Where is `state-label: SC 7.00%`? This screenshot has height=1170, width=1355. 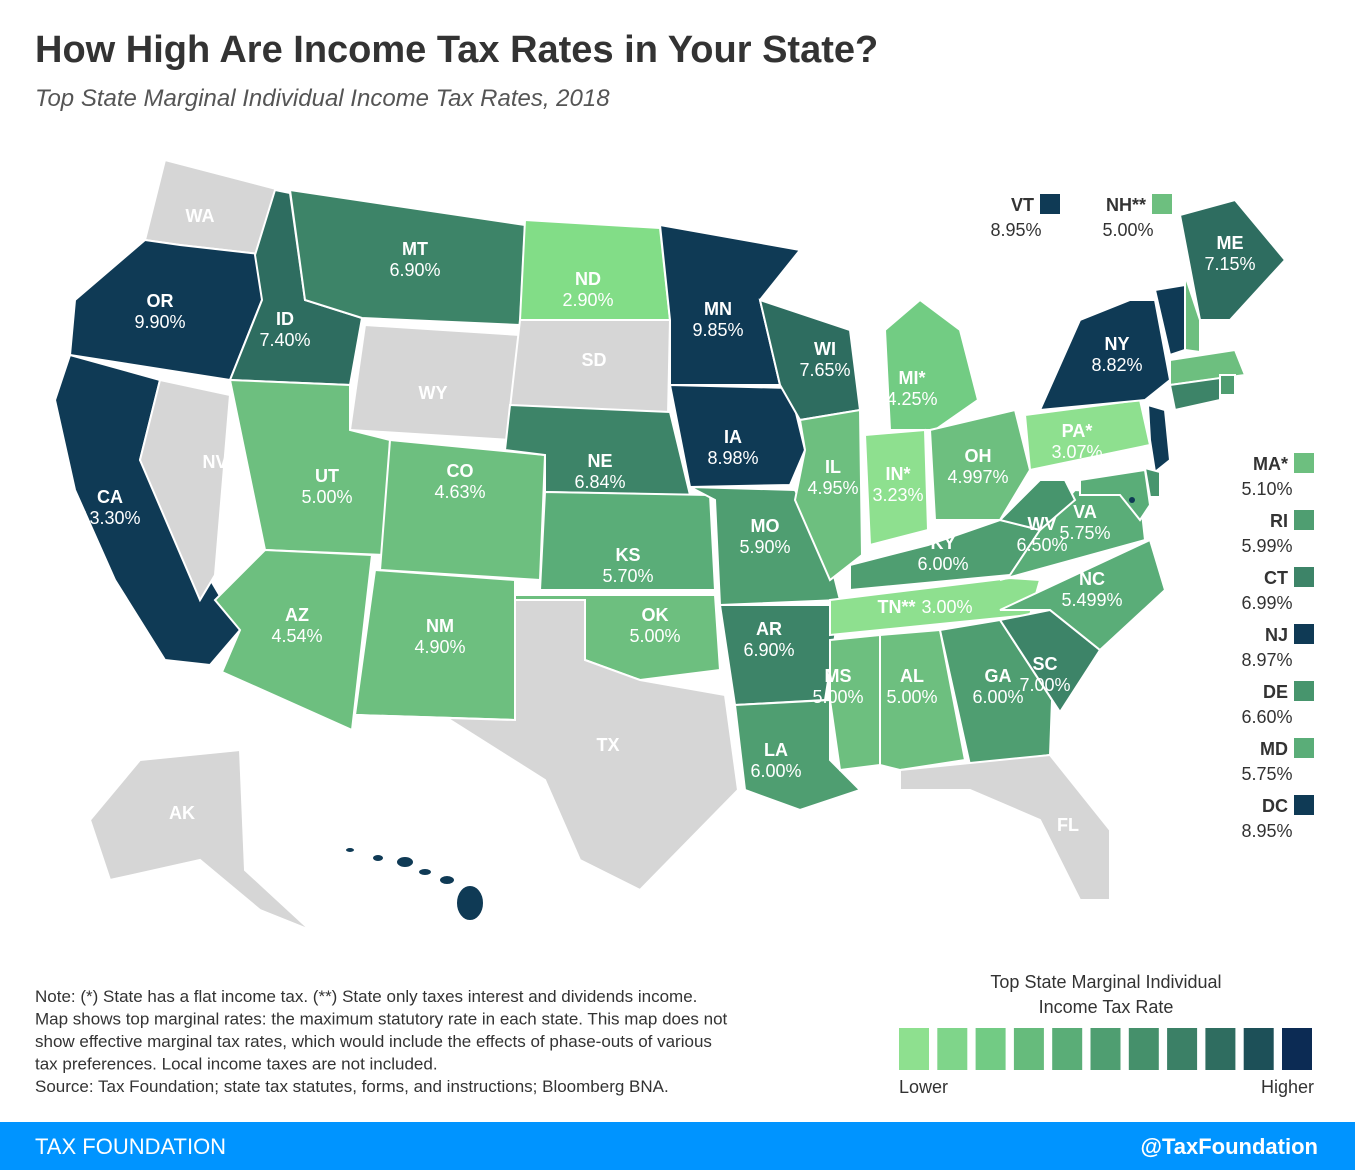
state-label: SC 7.00% is located at coordinates (1044, 674).